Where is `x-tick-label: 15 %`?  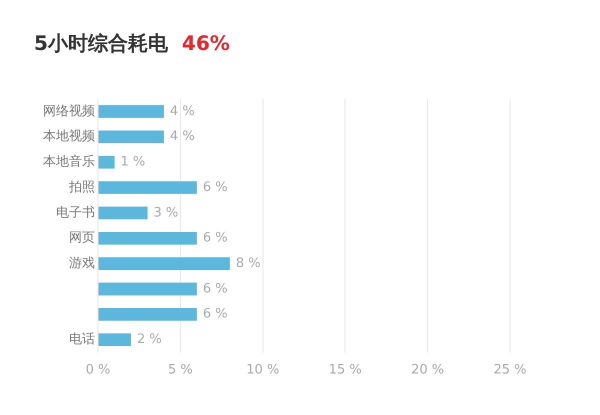 x-tick-label: 15 % is located at coordinates (345, 370).